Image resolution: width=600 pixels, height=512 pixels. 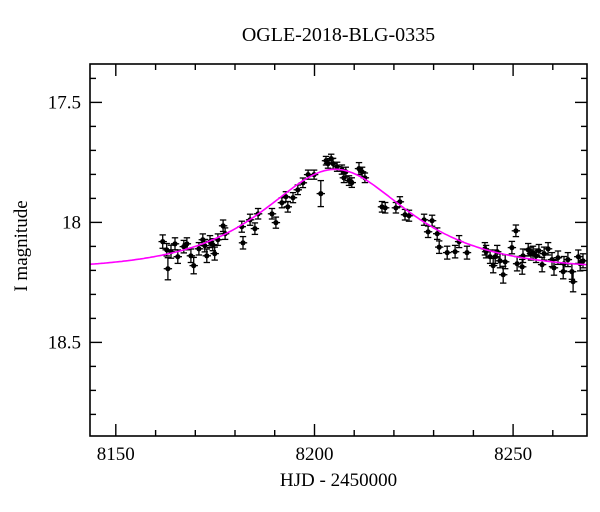 What do you see at coordinates (116, 454) in the screenshot?
I see `x-tick-label: 8150` at bounding box center [116, 454].